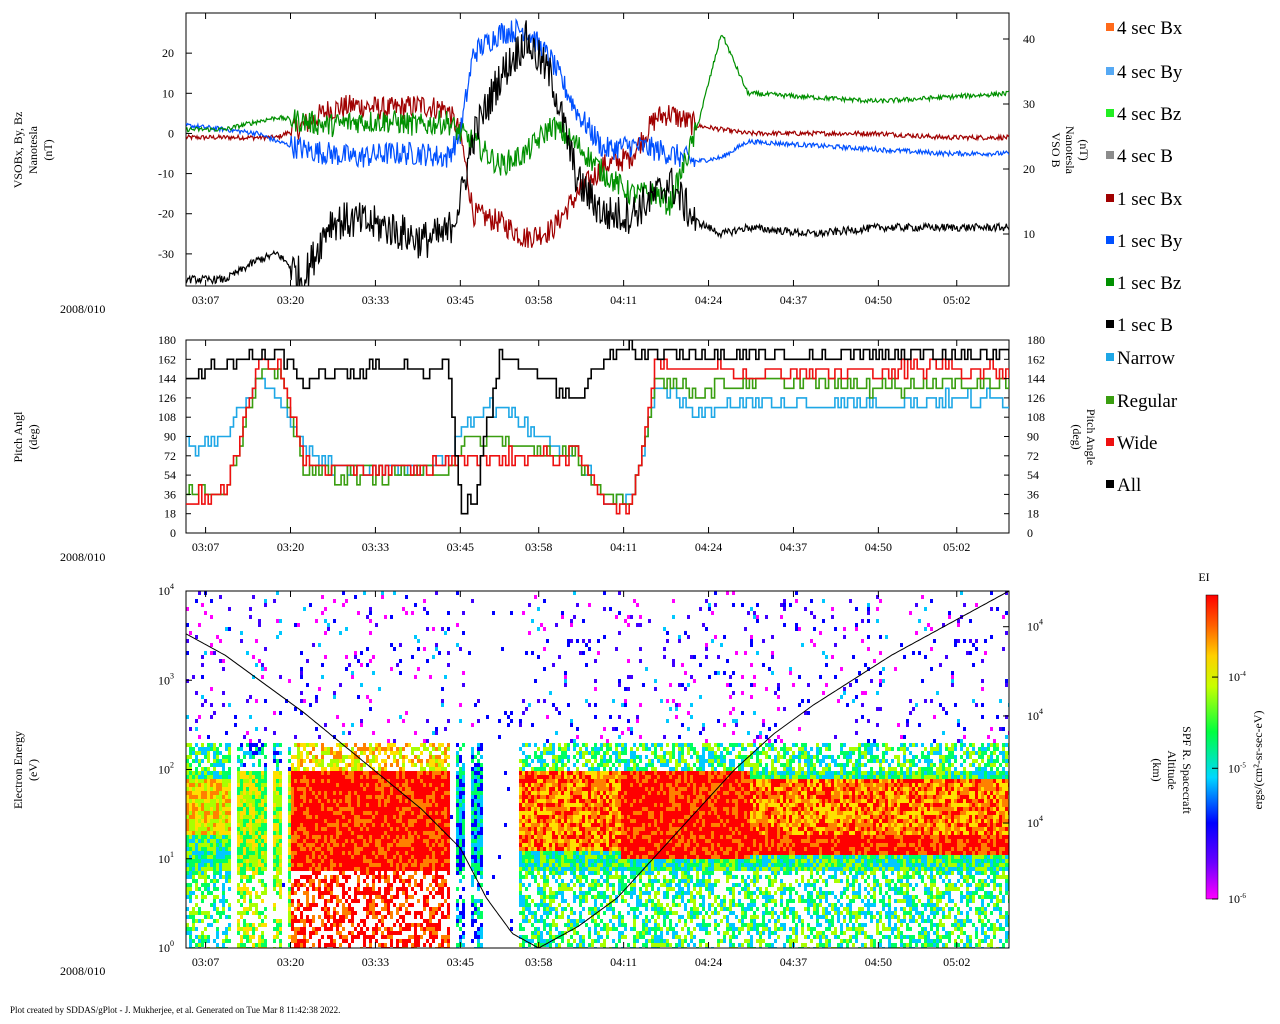 This screenshot has width=1280, height=1024. What do you see at coordinates (1036, 359) in the screenshot?
I see `p2-ytick-right-label: 162` at bounding box center [1036, 359].